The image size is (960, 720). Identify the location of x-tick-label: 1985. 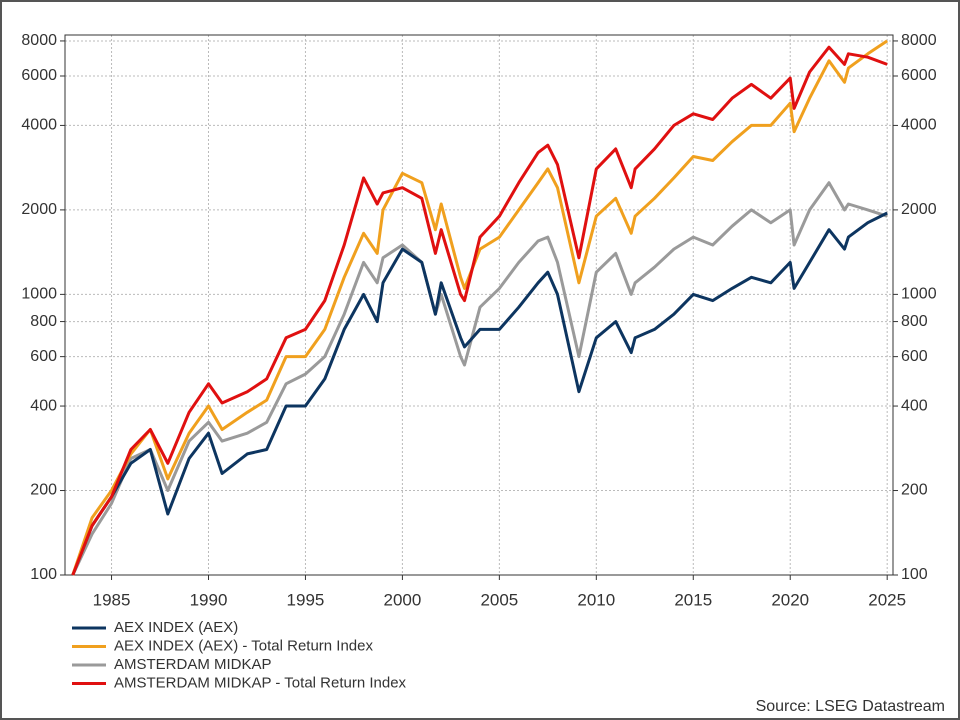
(112, 599).